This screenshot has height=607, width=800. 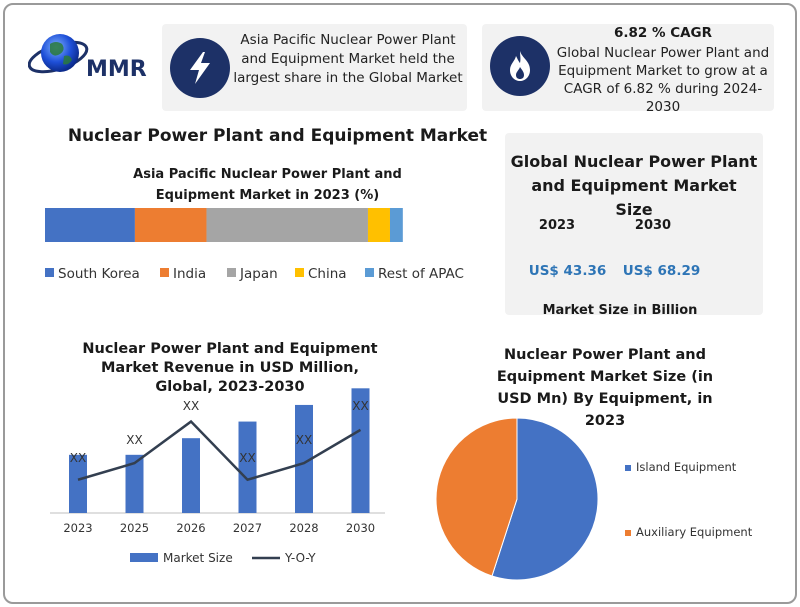 What do you see at coordinates (190, 528) in the screenshot?
I see `x-tick-2026: 2026` at bounding box center [190, 528].